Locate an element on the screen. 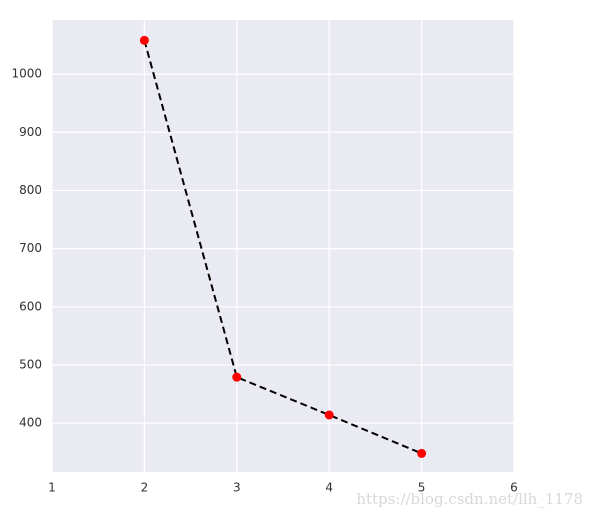 The width and height of the screenshot is (593, 520). y-tick-label: 900 is located at coordinates (30, 132).